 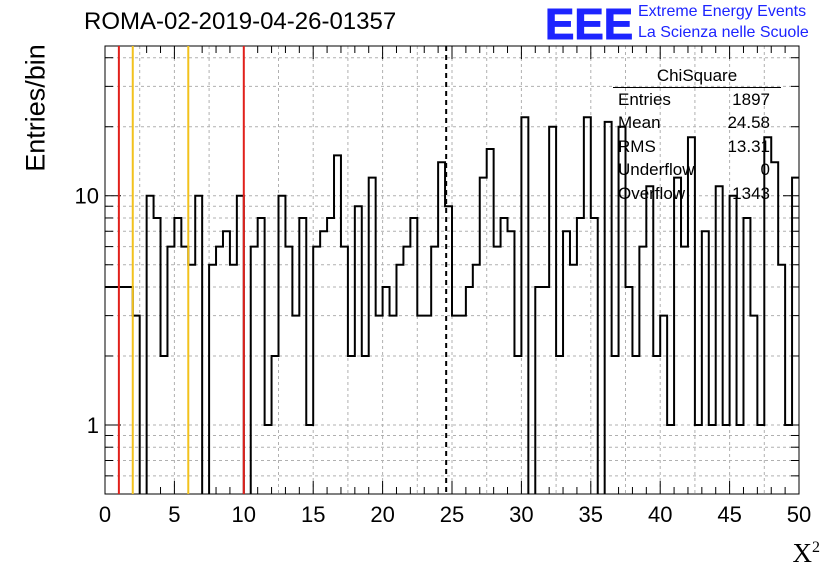 What do you see at coordinates (722, 11) in the screenshot?
I see `logo-text-line1: Extreme Energy Events` at bounding box center [722, 11].